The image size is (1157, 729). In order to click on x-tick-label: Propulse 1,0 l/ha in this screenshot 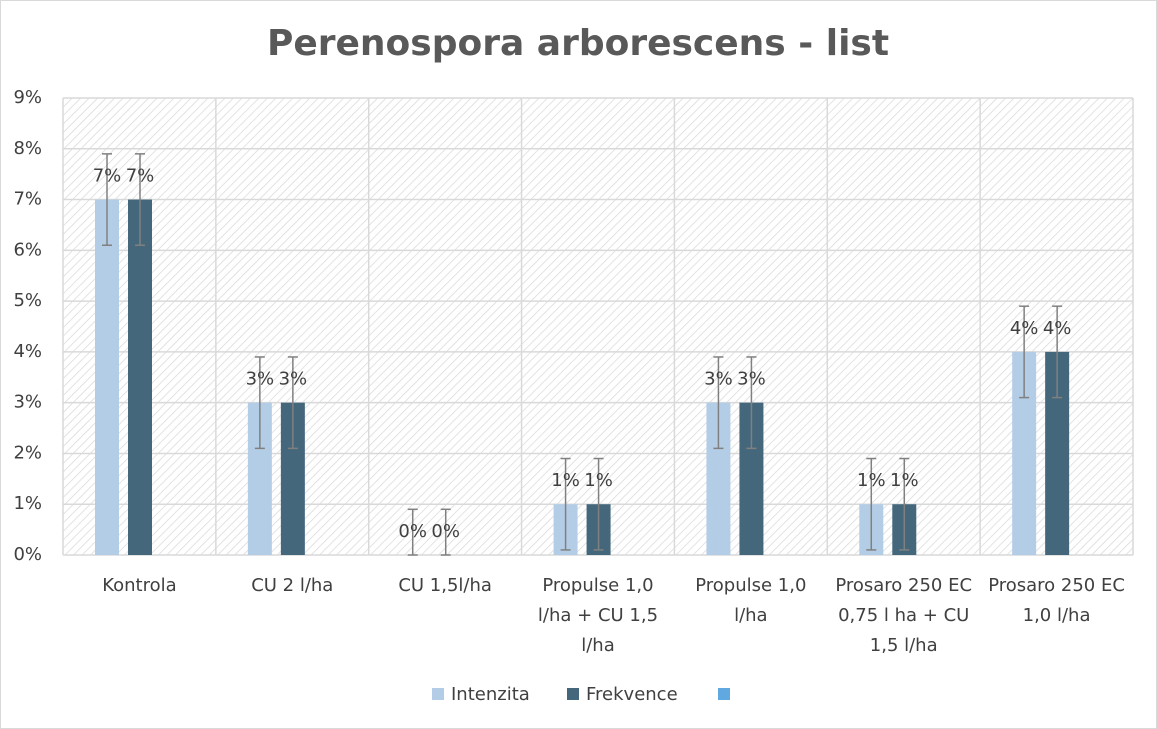, I will do `click(751, 600)`.